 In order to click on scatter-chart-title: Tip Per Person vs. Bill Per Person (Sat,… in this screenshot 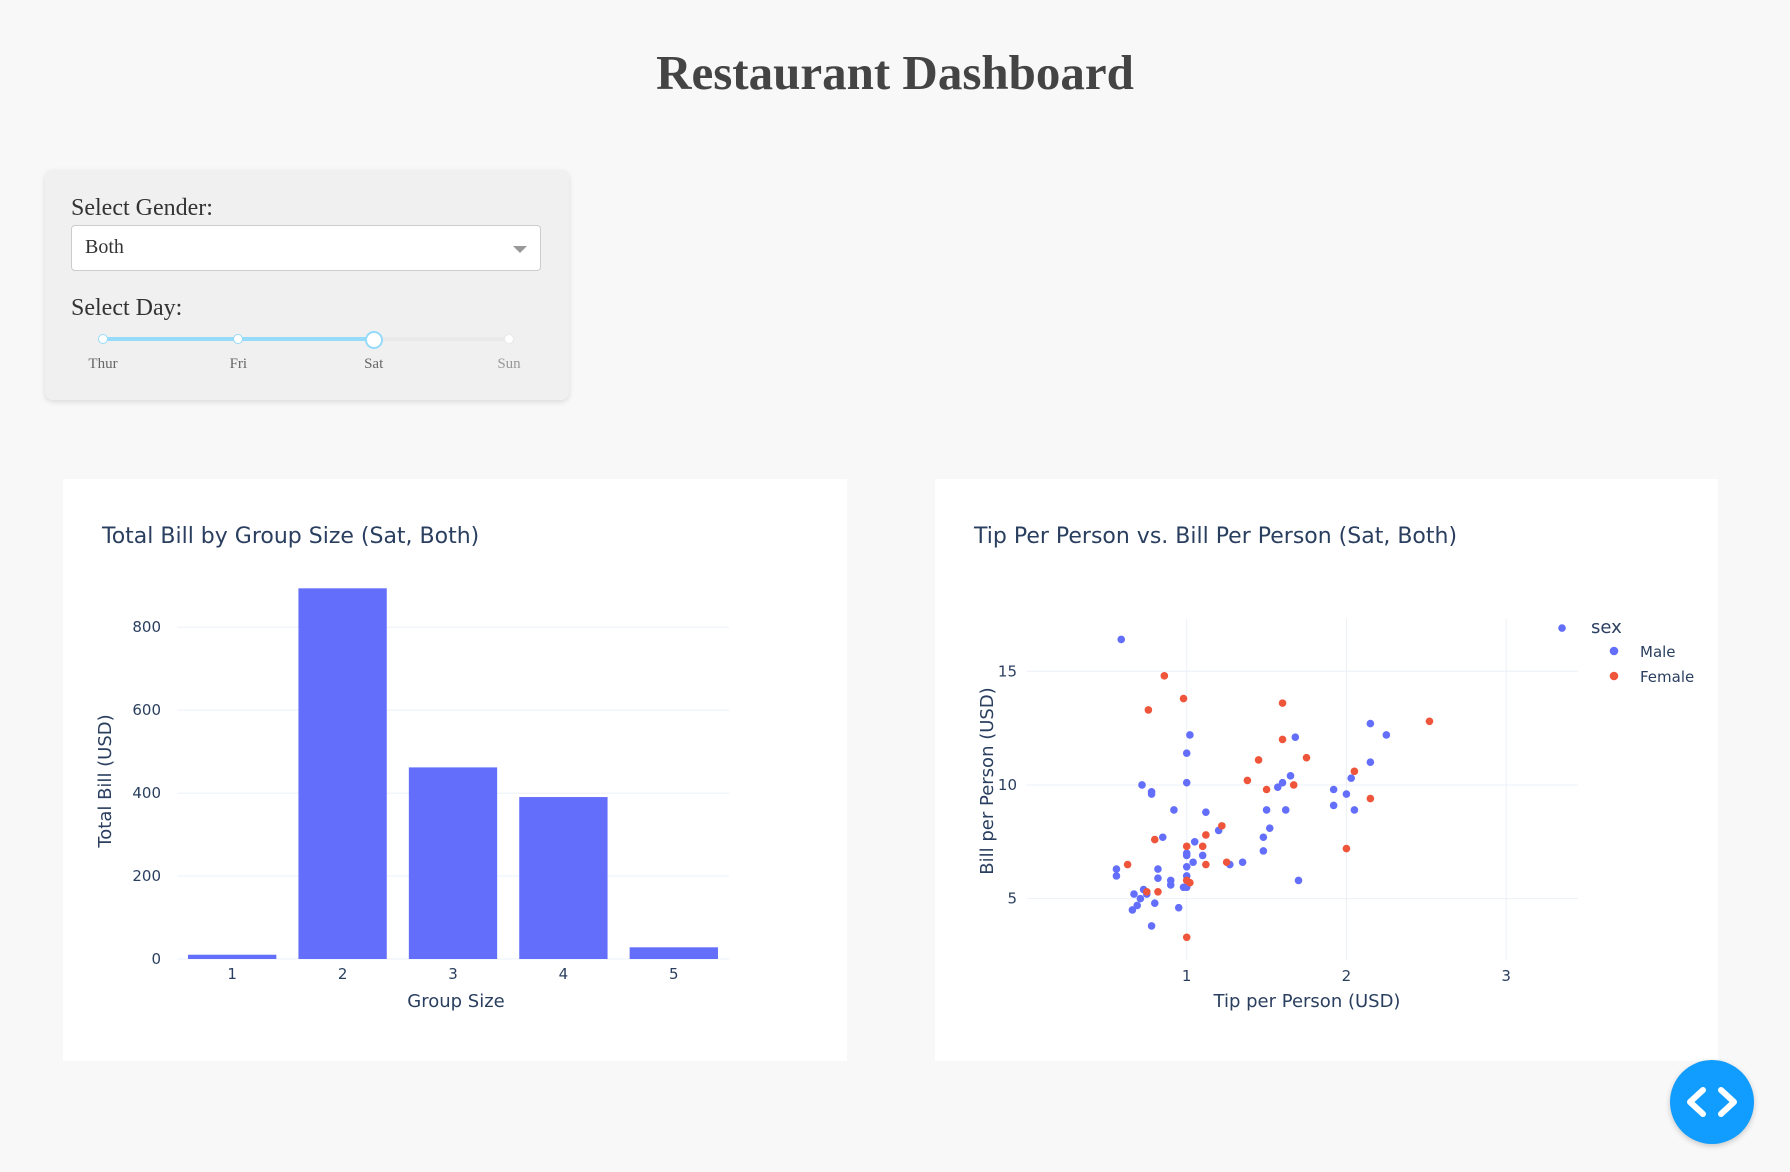, I will do `click(1215, 536)`.